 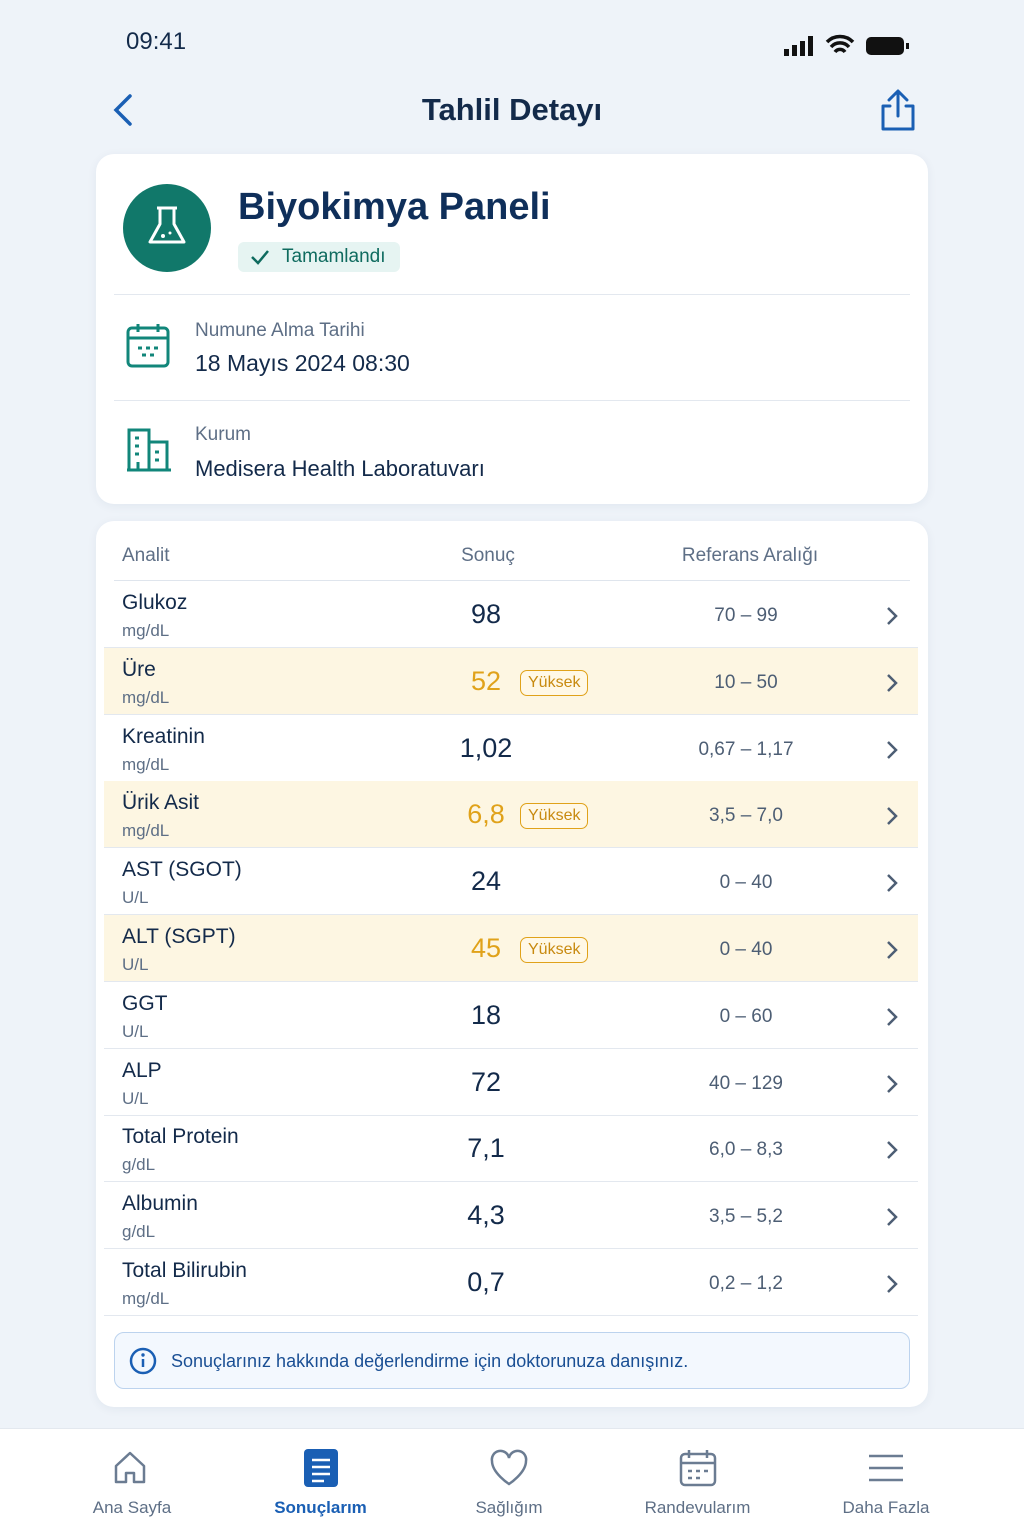 What do you see at coordinates (182, 870) in the screenshot?
I see `analyte-name: AST (SGOT)` at bounding box center [182, 870].